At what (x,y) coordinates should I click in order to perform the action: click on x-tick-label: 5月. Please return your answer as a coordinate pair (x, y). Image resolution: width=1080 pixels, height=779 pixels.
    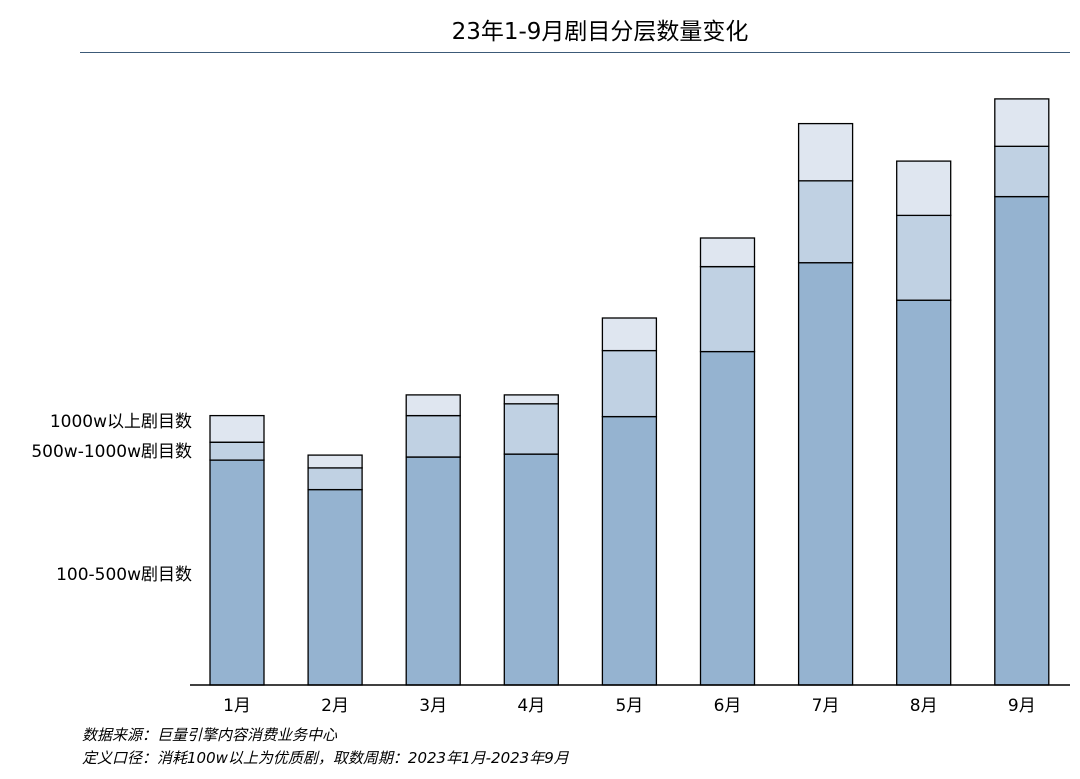
    Looking at the image, I should click on (629, 706).